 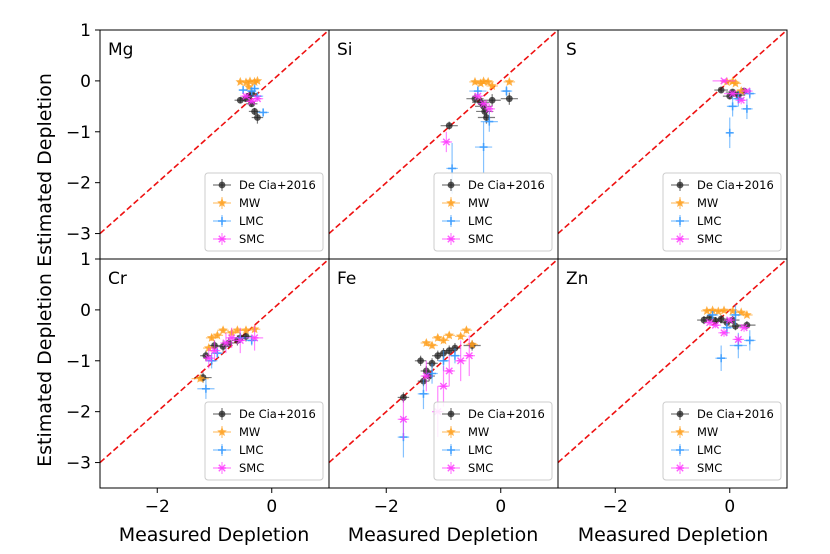 What do you see at coordinates (726, 330) in the screenshot?
I see `series-smc` at bounding box center [726, 330].